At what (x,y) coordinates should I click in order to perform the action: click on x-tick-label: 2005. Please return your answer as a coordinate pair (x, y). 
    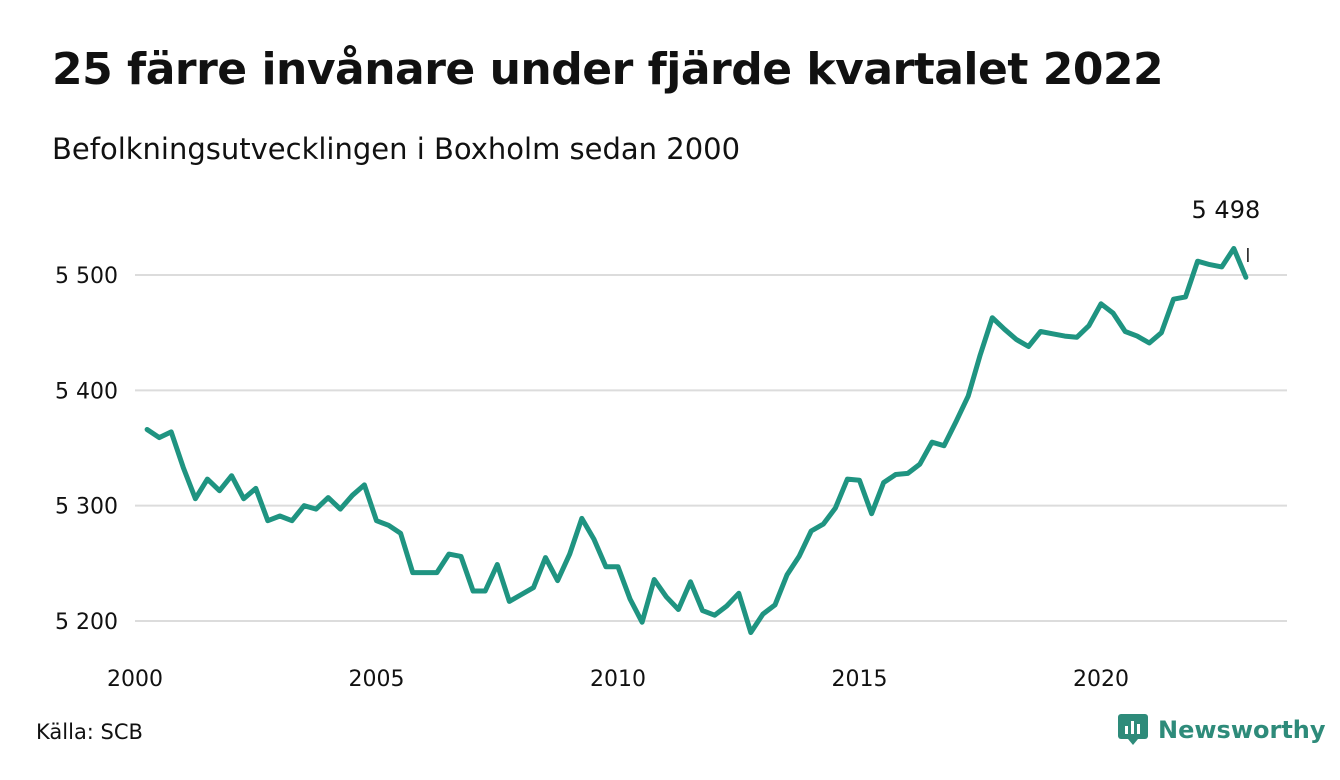
    Looking at the image, I should click on (377, 679).